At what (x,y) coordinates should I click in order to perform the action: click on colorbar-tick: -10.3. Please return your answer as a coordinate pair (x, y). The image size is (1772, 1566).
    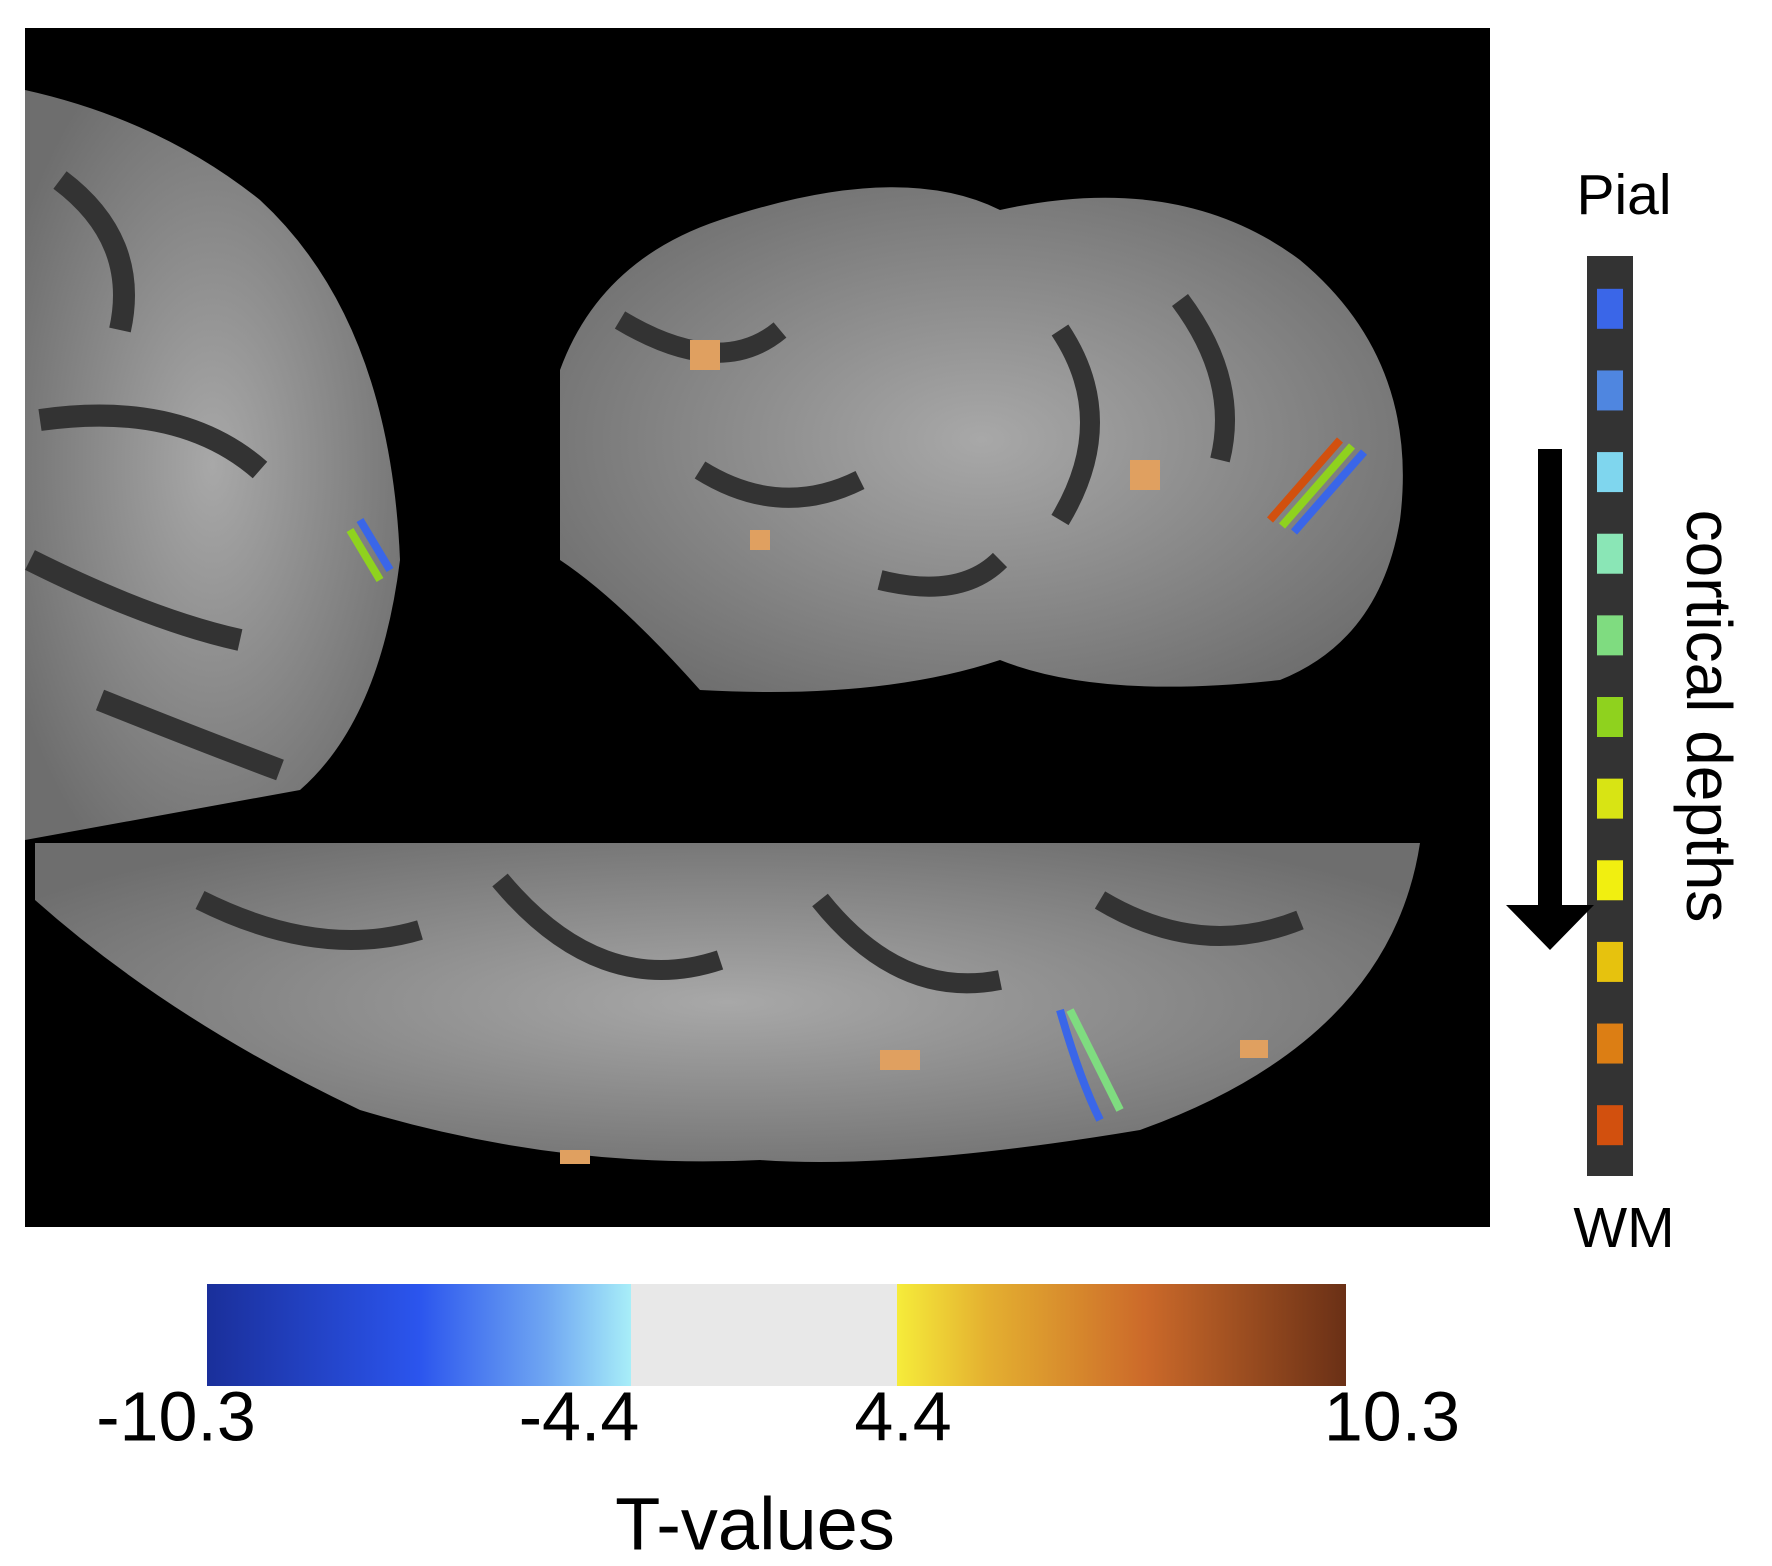
    Looking at the image, I should click on (176, 1416).